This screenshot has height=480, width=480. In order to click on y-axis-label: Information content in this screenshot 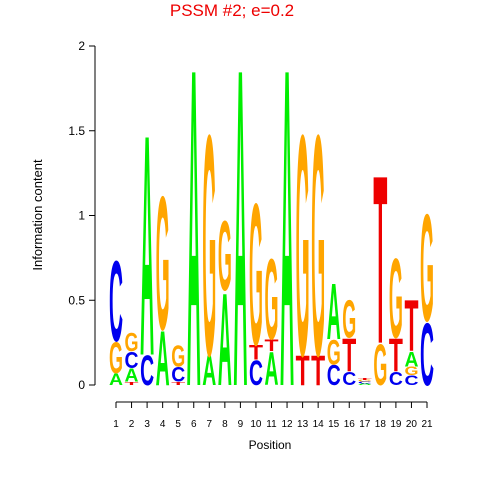, I will do `click(37, 215)`.